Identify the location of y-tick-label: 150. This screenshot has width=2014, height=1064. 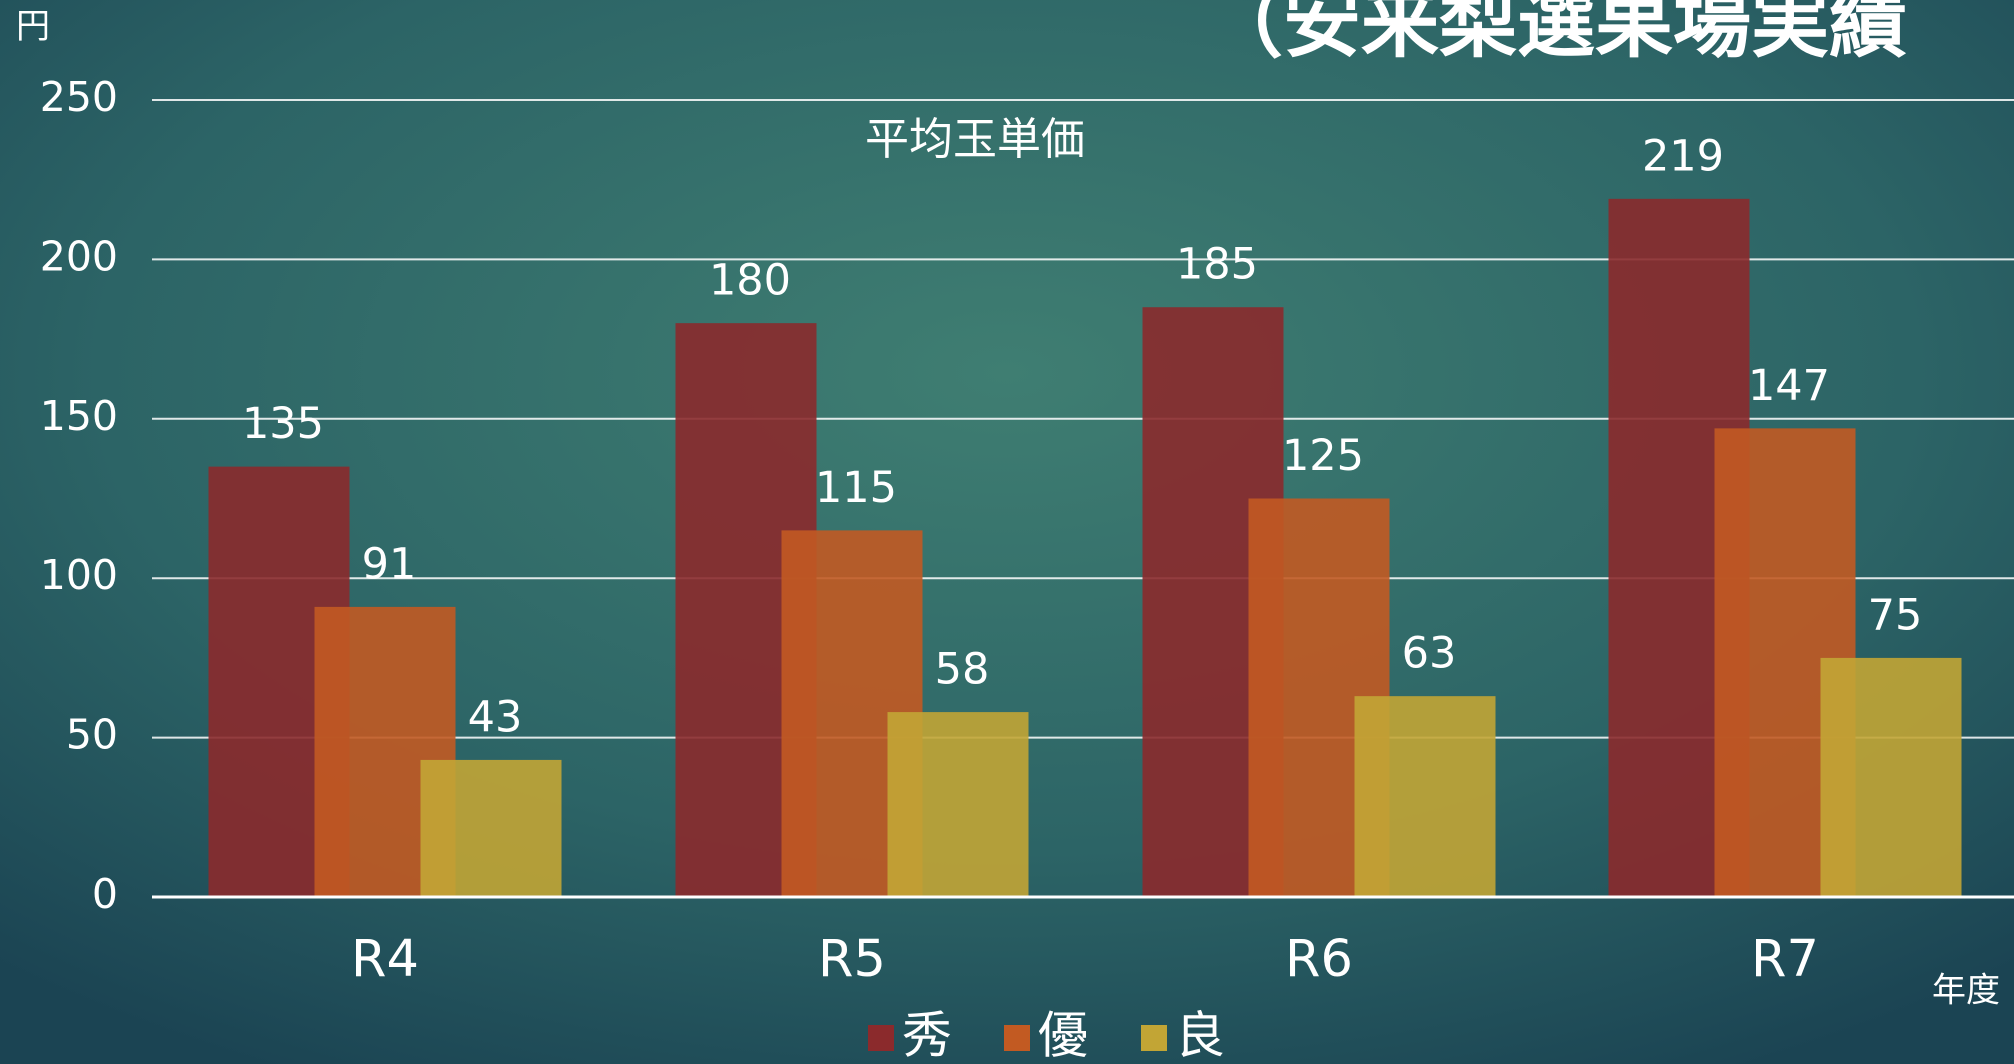
(79, 416).